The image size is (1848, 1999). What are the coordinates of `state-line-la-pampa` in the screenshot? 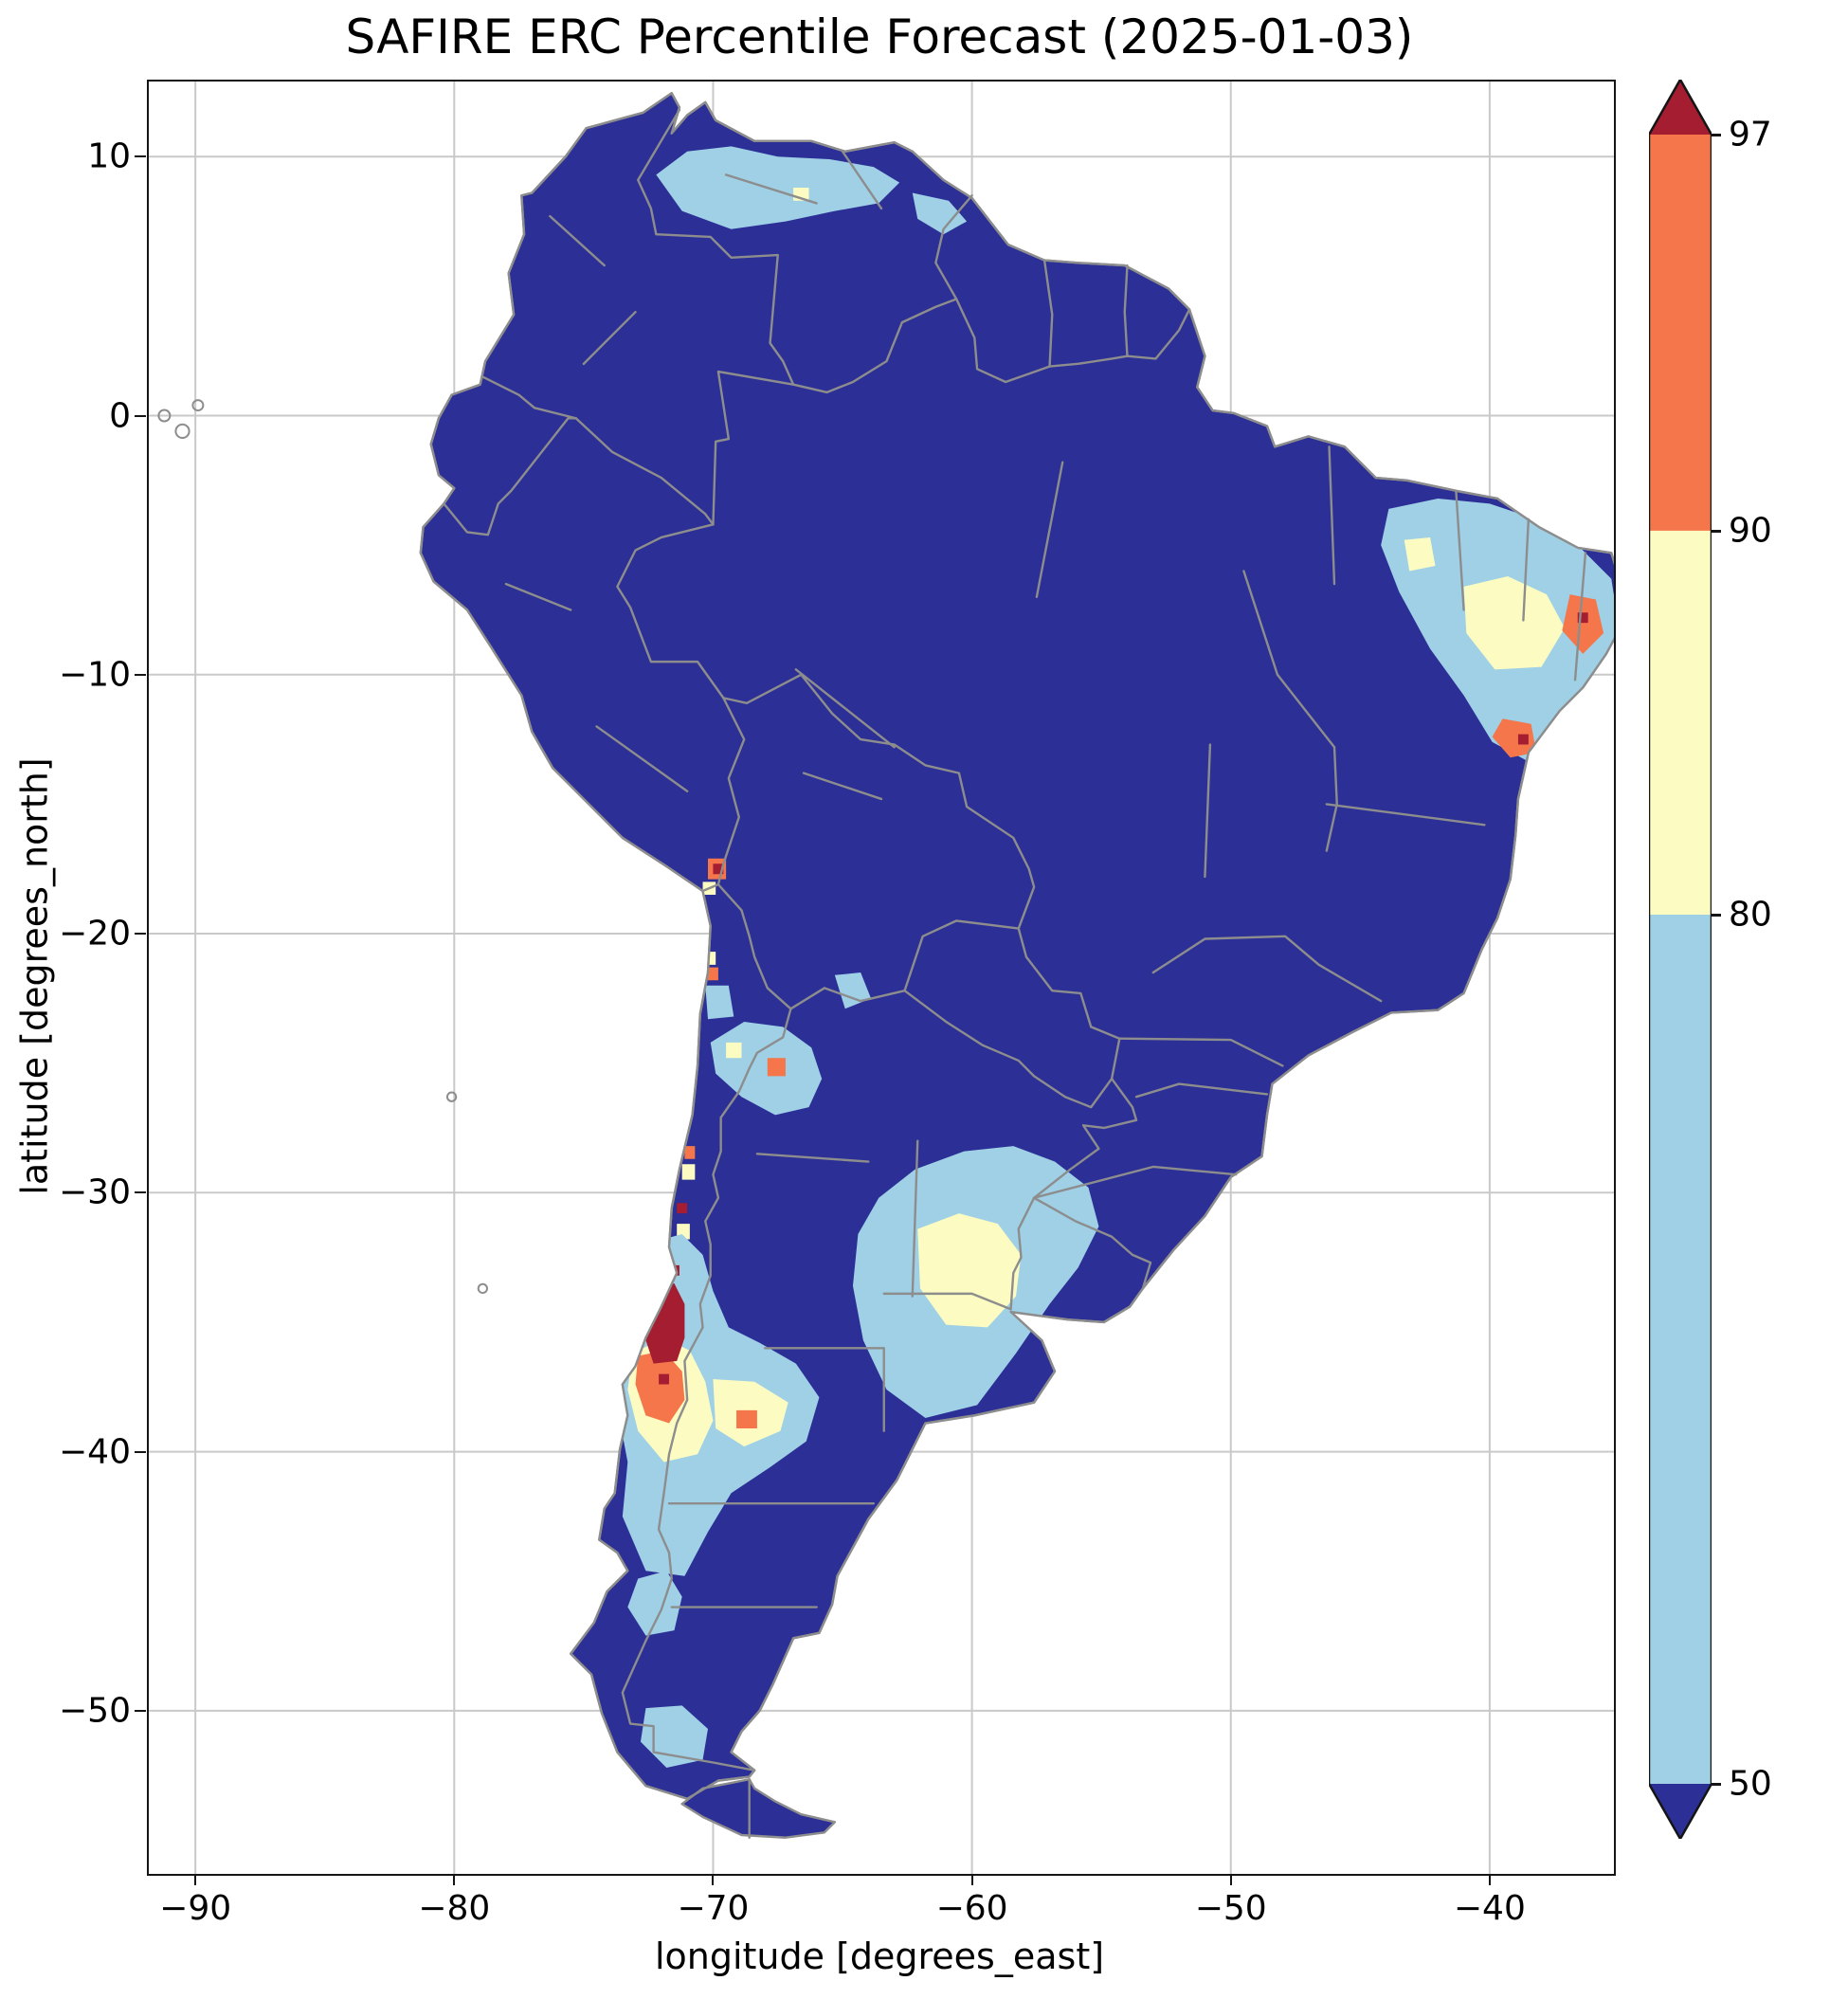 It's located at (825, 1389).